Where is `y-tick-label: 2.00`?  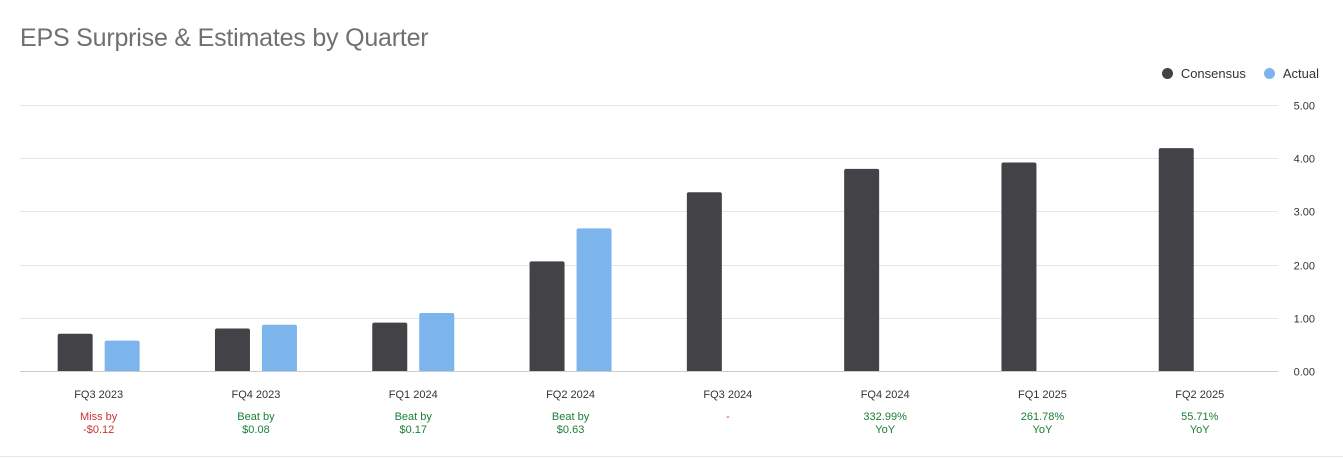 y-tick-label: 2.00 is located at coordinates (1304, 267).